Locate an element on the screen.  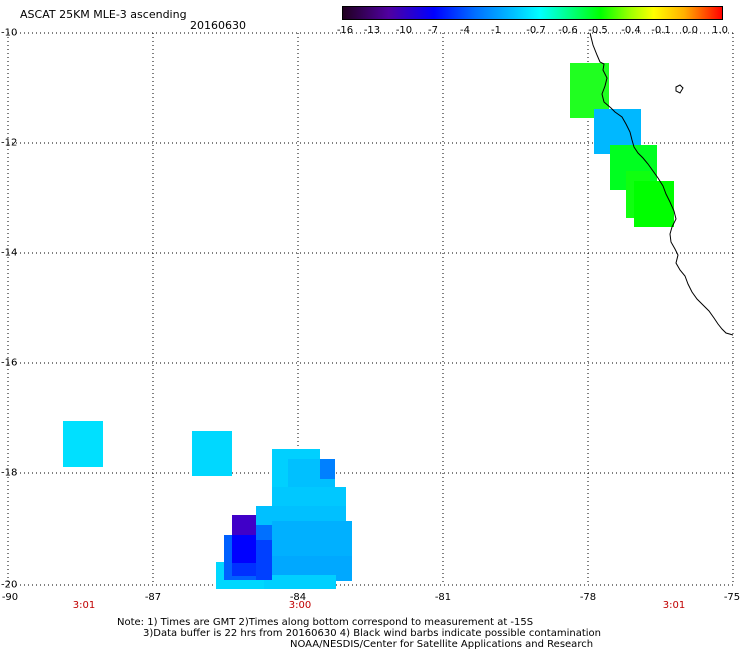
lat-label: -10 is located at coordinates (9, 33).